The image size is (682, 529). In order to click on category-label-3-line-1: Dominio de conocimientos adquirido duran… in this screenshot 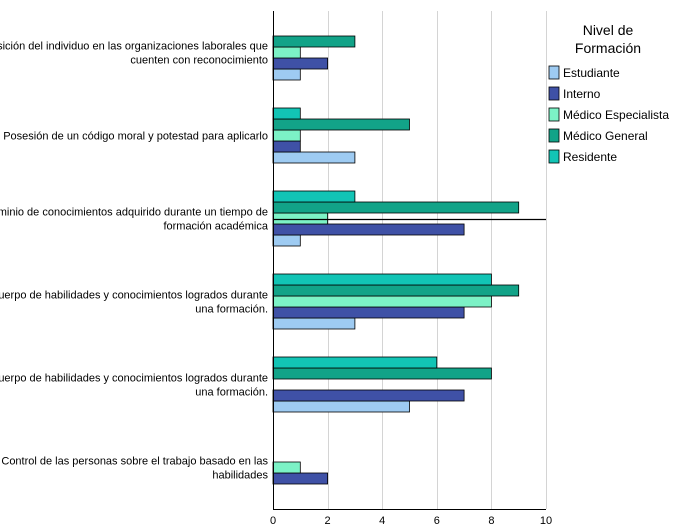, I will do `click(134, 213)`.